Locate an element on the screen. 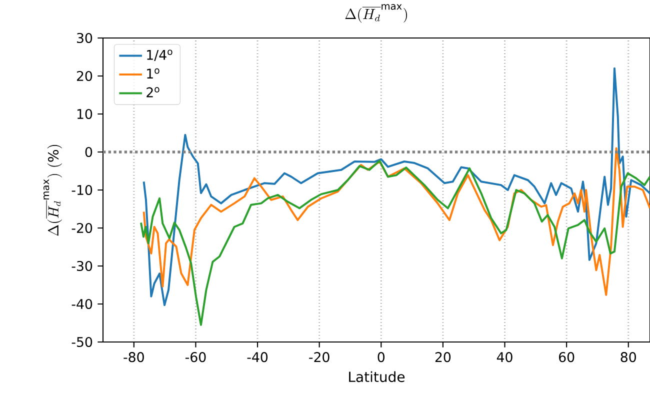 The image size is (650, 415). y-tick-label: 10 is located at coordinates (84, 114).